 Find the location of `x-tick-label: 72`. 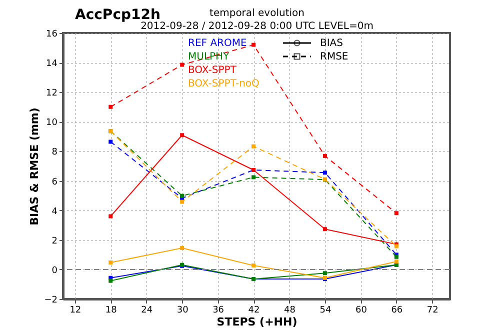

x-tick-label: 72 is located at coordinates (432, 311).